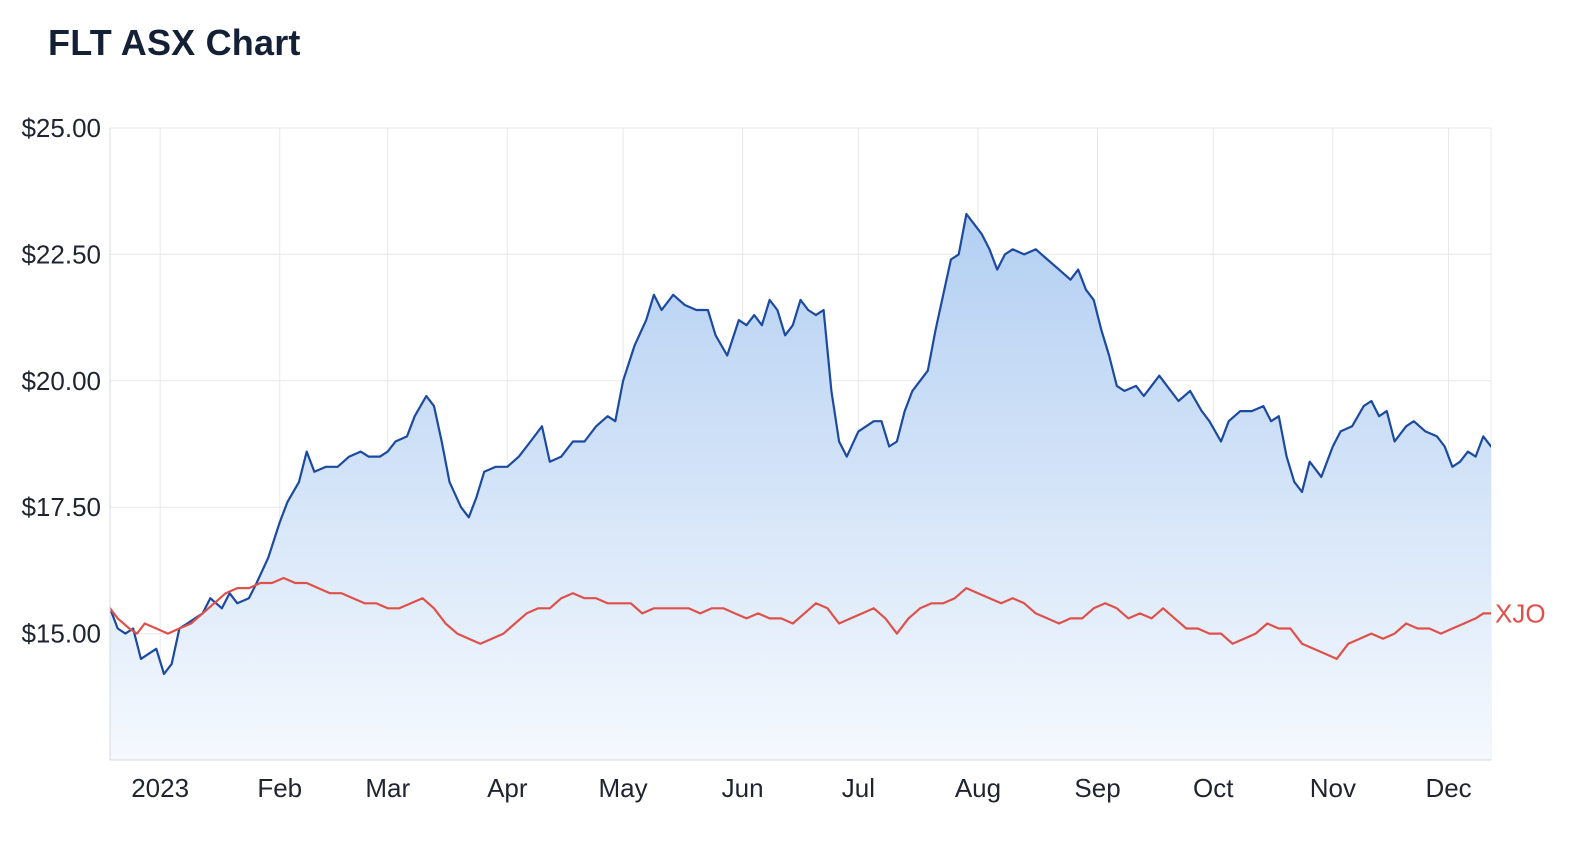 The height and width of the screenshot is (854, 1586). I want to click on series-labels: XJO, so click(1520, 613).